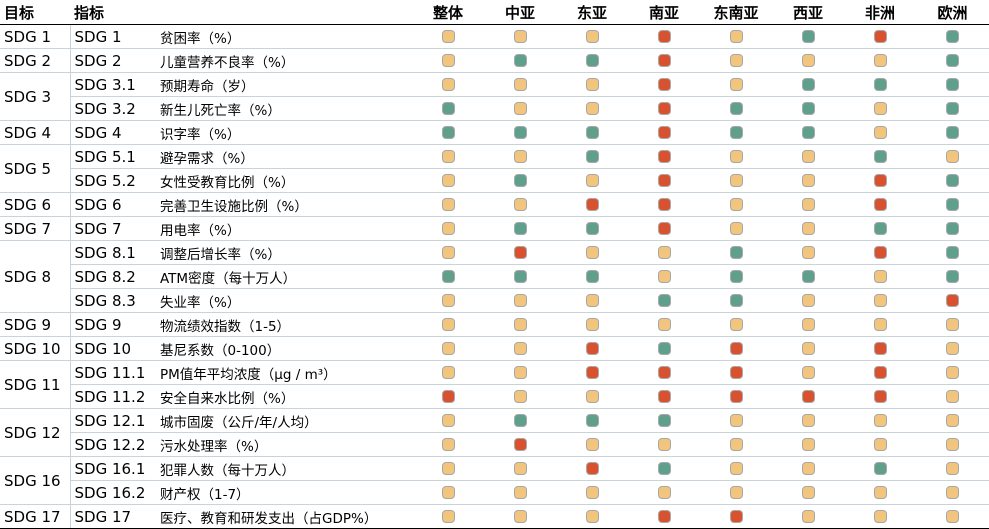 The image size is (989, 529). What do you see at coordinates (35, 96) in the screenshot?
I see `goal-cell: SDG 3` at bounding box center [35, 96].